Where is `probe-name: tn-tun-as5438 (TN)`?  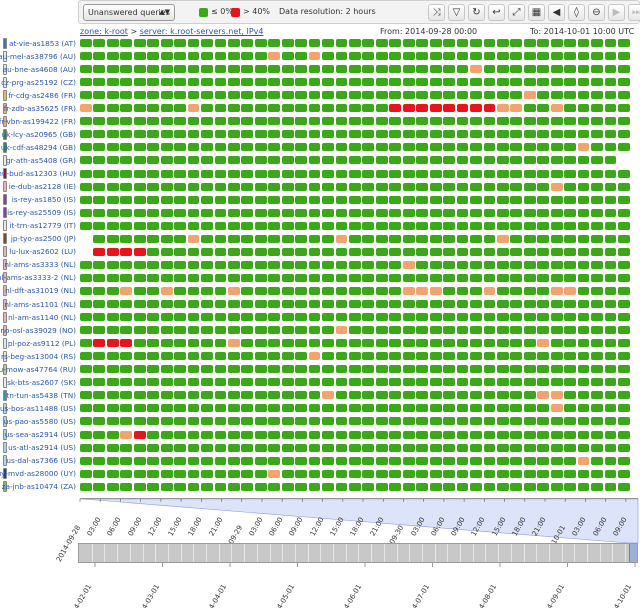 probe-name: tn-tun-as5438 (TN) is located at coordinates (41, 395).